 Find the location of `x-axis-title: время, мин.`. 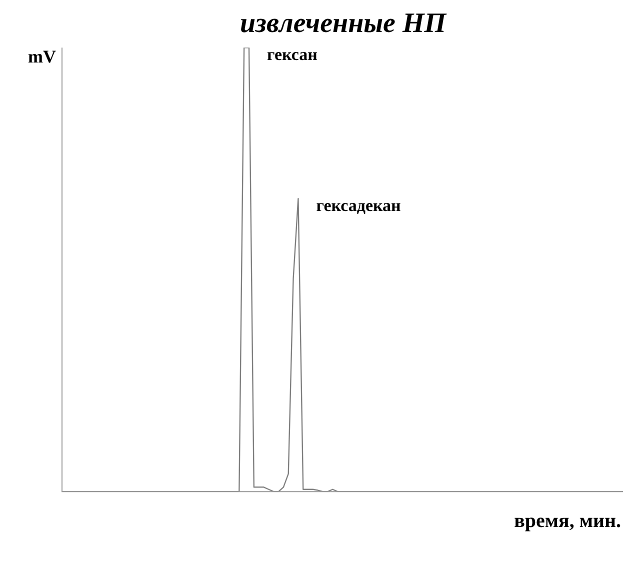

x-axis-title: время, мин. is located at coordinates (567, 521).